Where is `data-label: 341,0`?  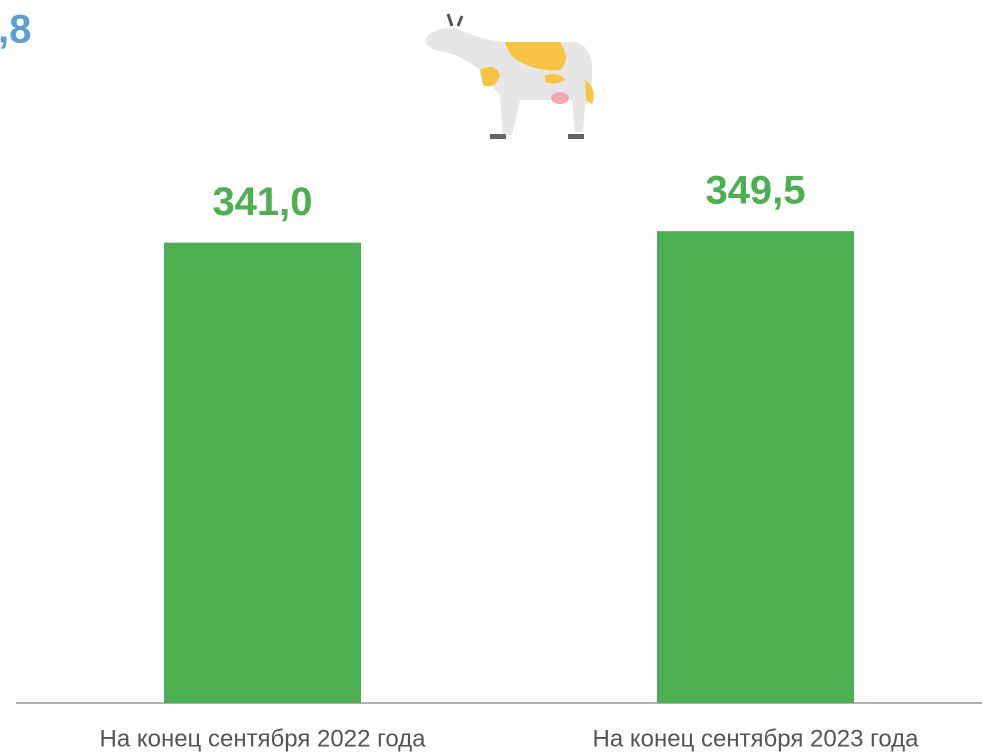
data-label: 341,0 is located at coordinates (262, 202).